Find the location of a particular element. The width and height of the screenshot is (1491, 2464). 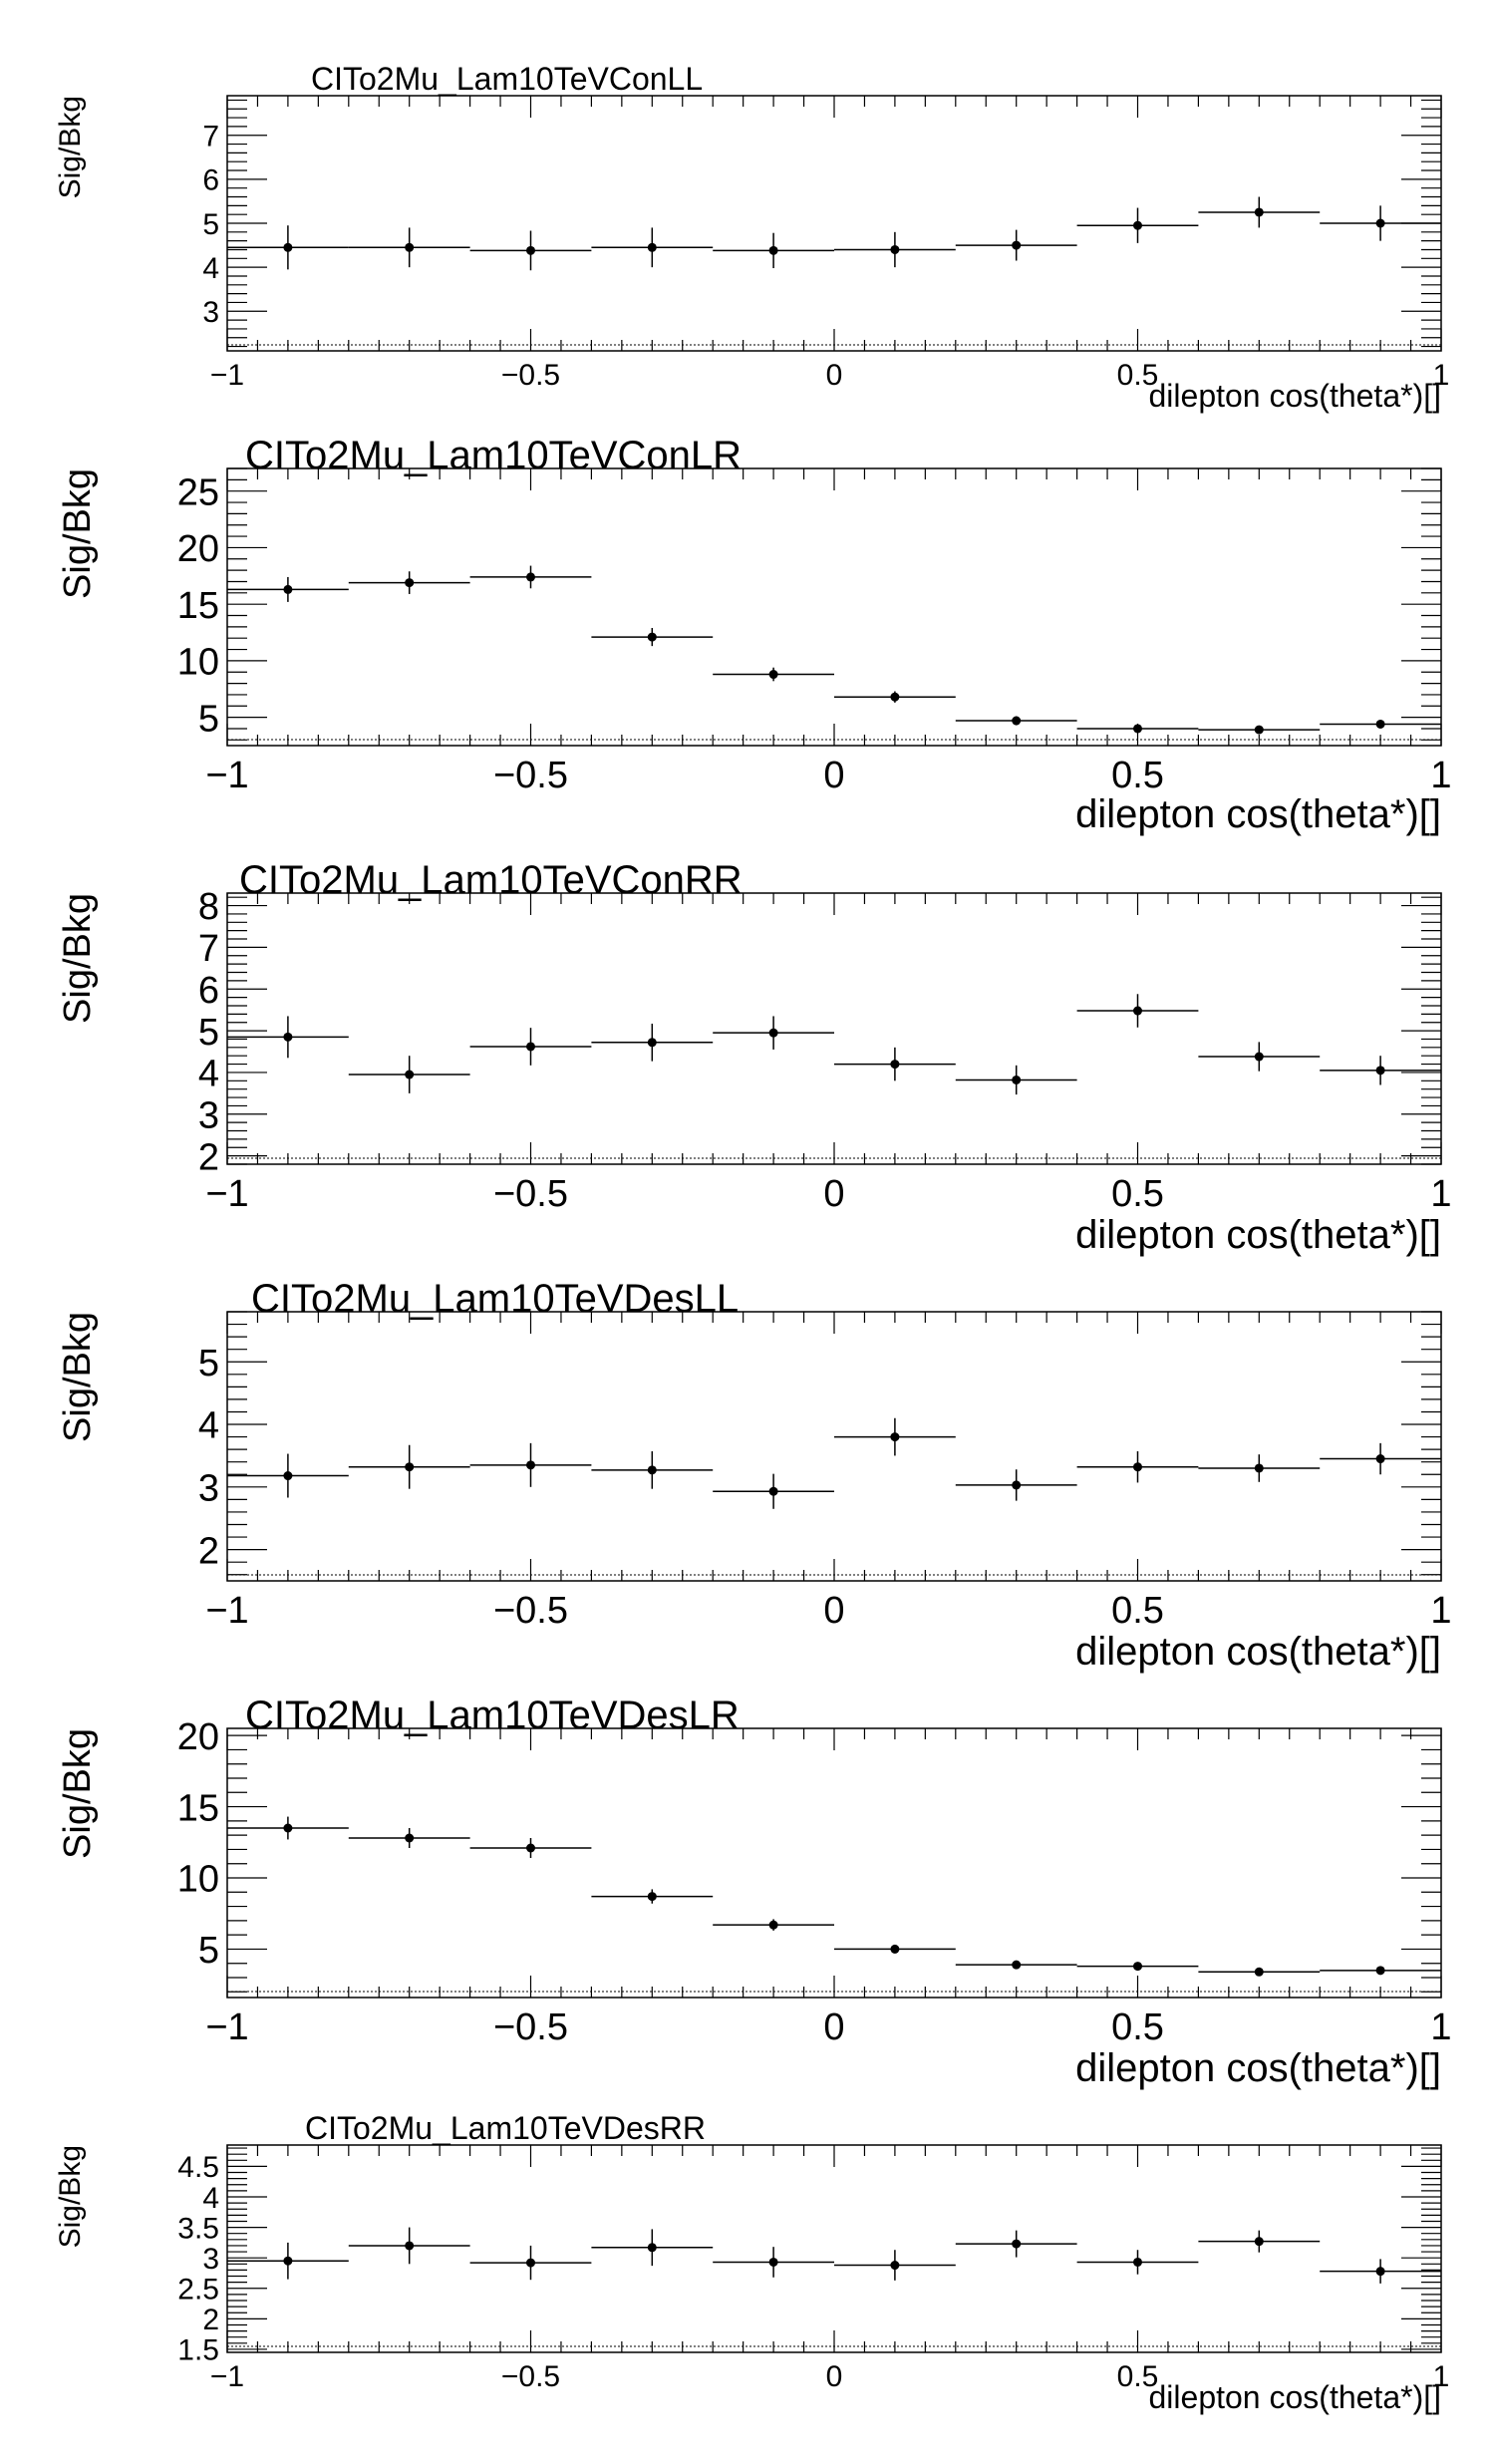

y-tick-label: 5 is located at coordinates (208, 1364).